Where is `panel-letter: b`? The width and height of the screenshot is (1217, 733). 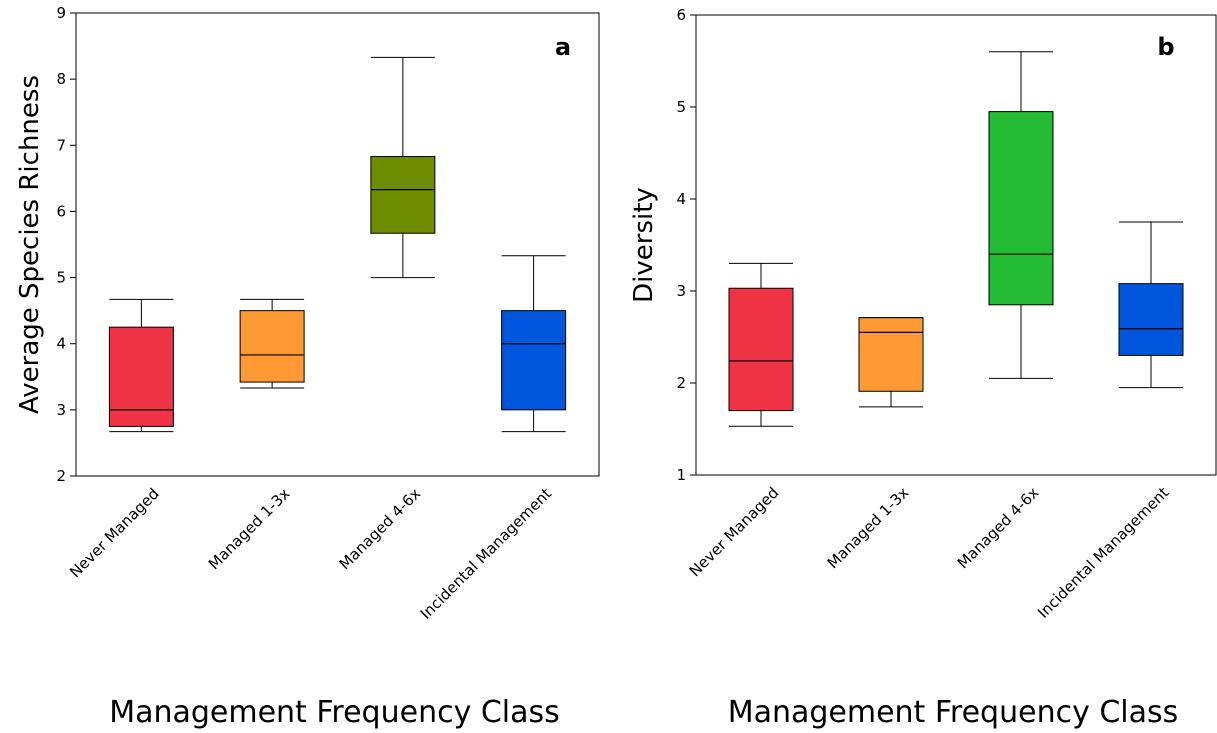
panel-letter: b is located at coordinates (1165, 47).